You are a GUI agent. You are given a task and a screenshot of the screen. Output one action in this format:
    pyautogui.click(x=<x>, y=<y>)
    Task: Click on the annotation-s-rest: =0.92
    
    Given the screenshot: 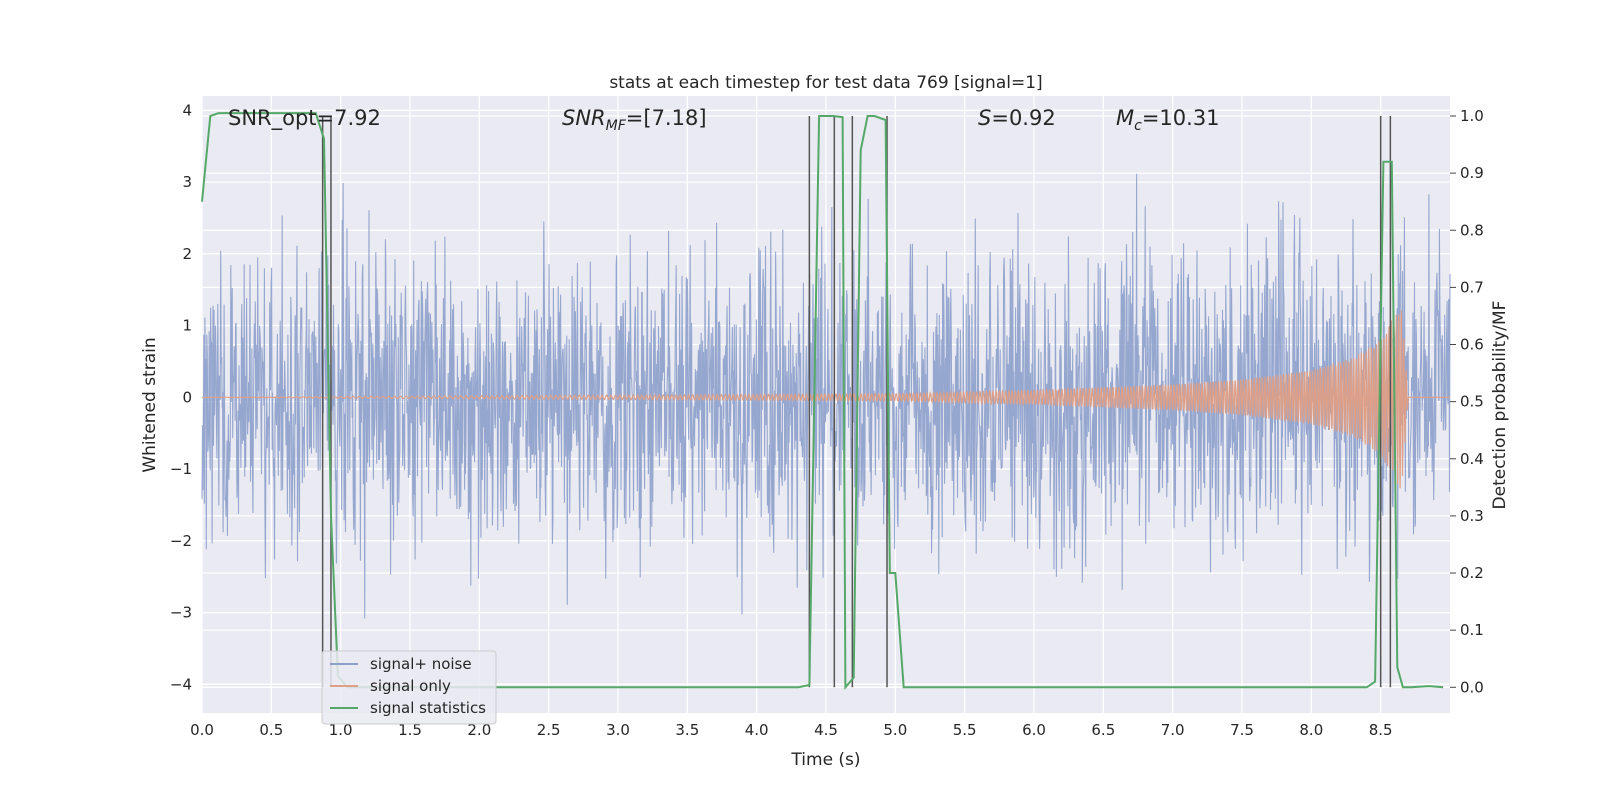 What is the action you would take?
    pyautogui.click(x=1023, y=118)
    